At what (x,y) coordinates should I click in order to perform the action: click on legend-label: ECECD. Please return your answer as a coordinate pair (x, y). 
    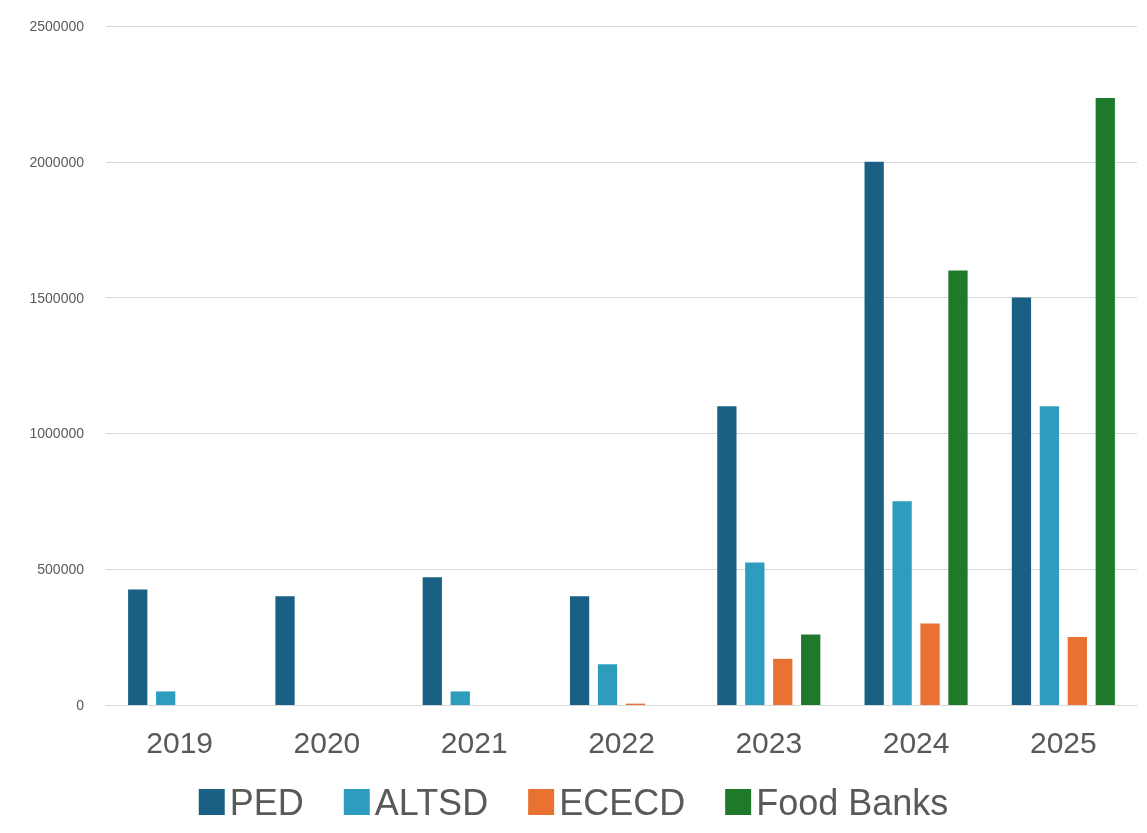
    Looking at the image, I should click on (622, 802).